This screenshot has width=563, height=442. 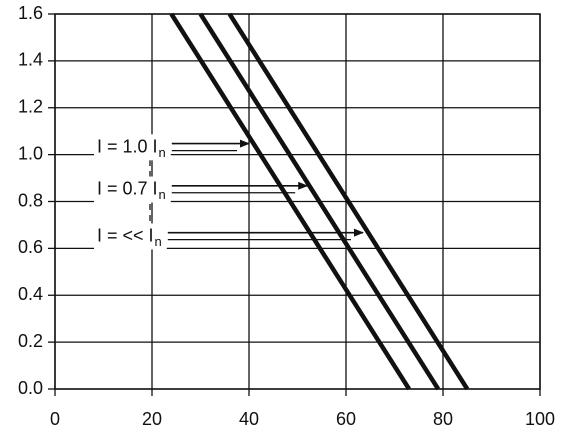 I want to click on x-tick-label: 0, so click(x=55, y=419).